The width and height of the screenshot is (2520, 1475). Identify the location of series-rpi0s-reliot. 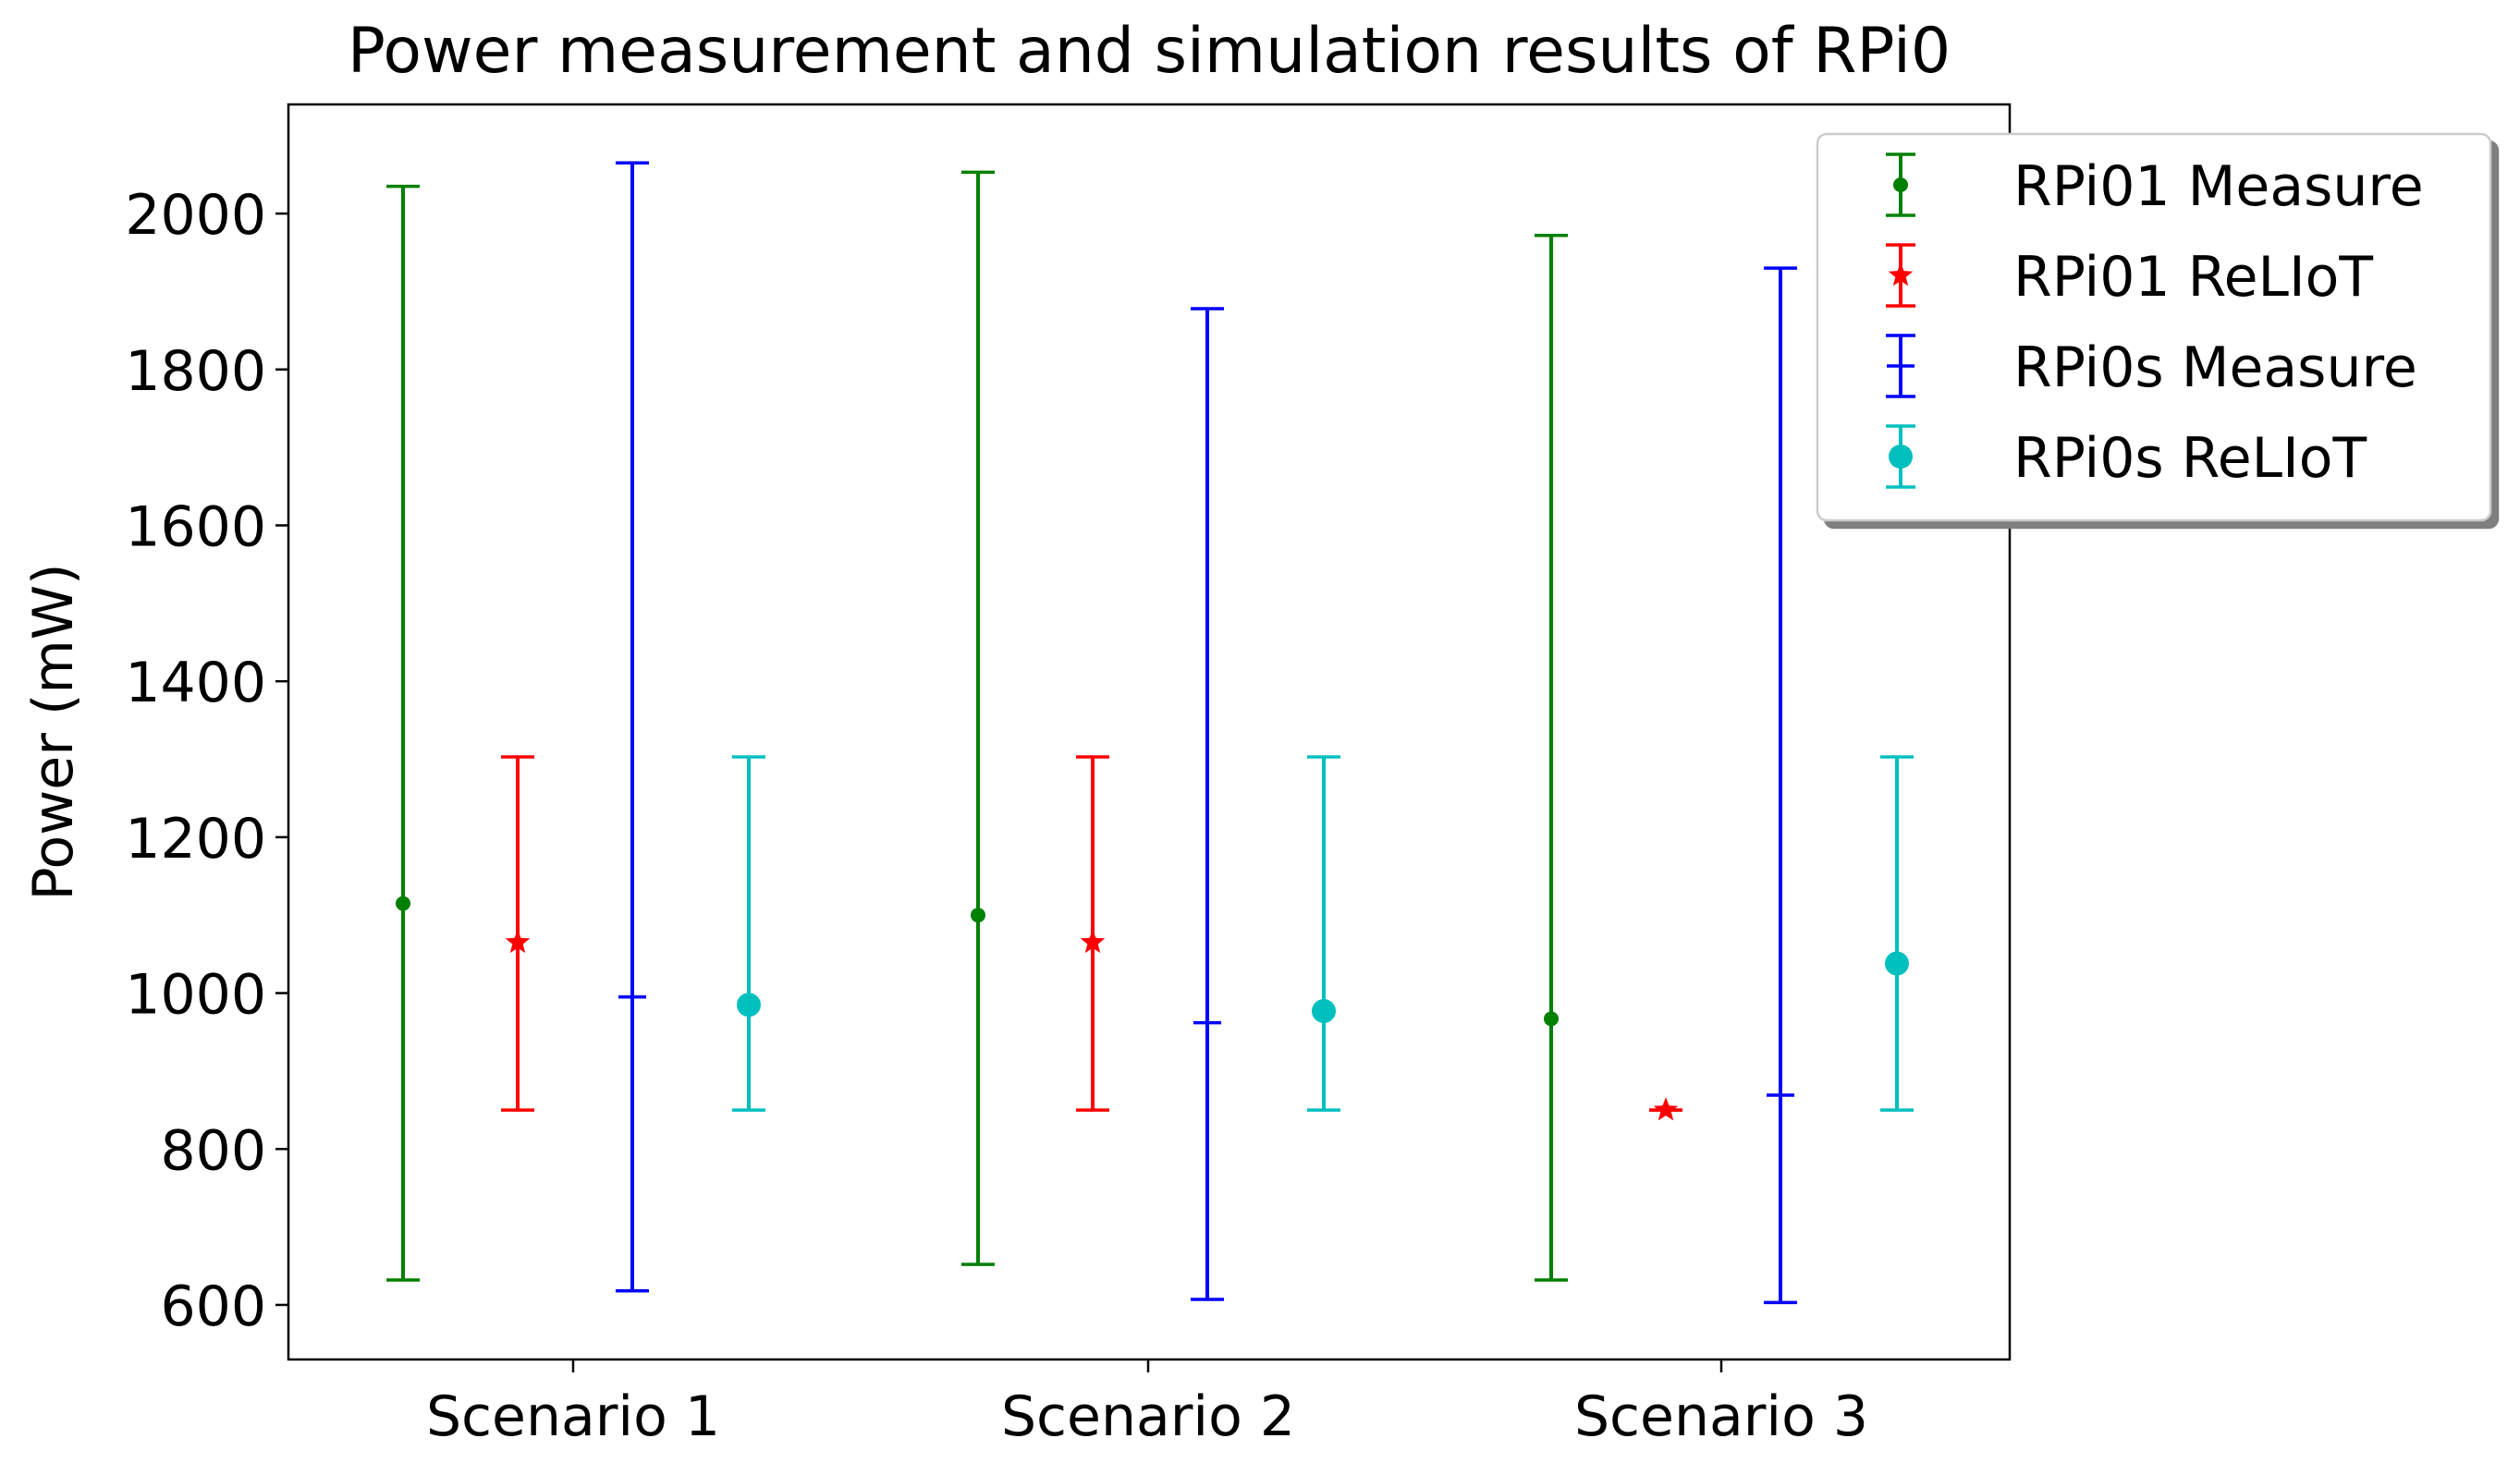
(1323, 933).